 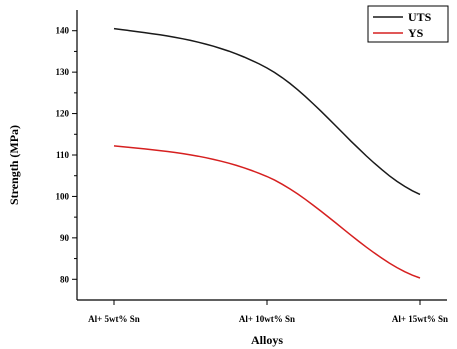 I want to click on y-tick-label: 140, so click(x=63, y=31).